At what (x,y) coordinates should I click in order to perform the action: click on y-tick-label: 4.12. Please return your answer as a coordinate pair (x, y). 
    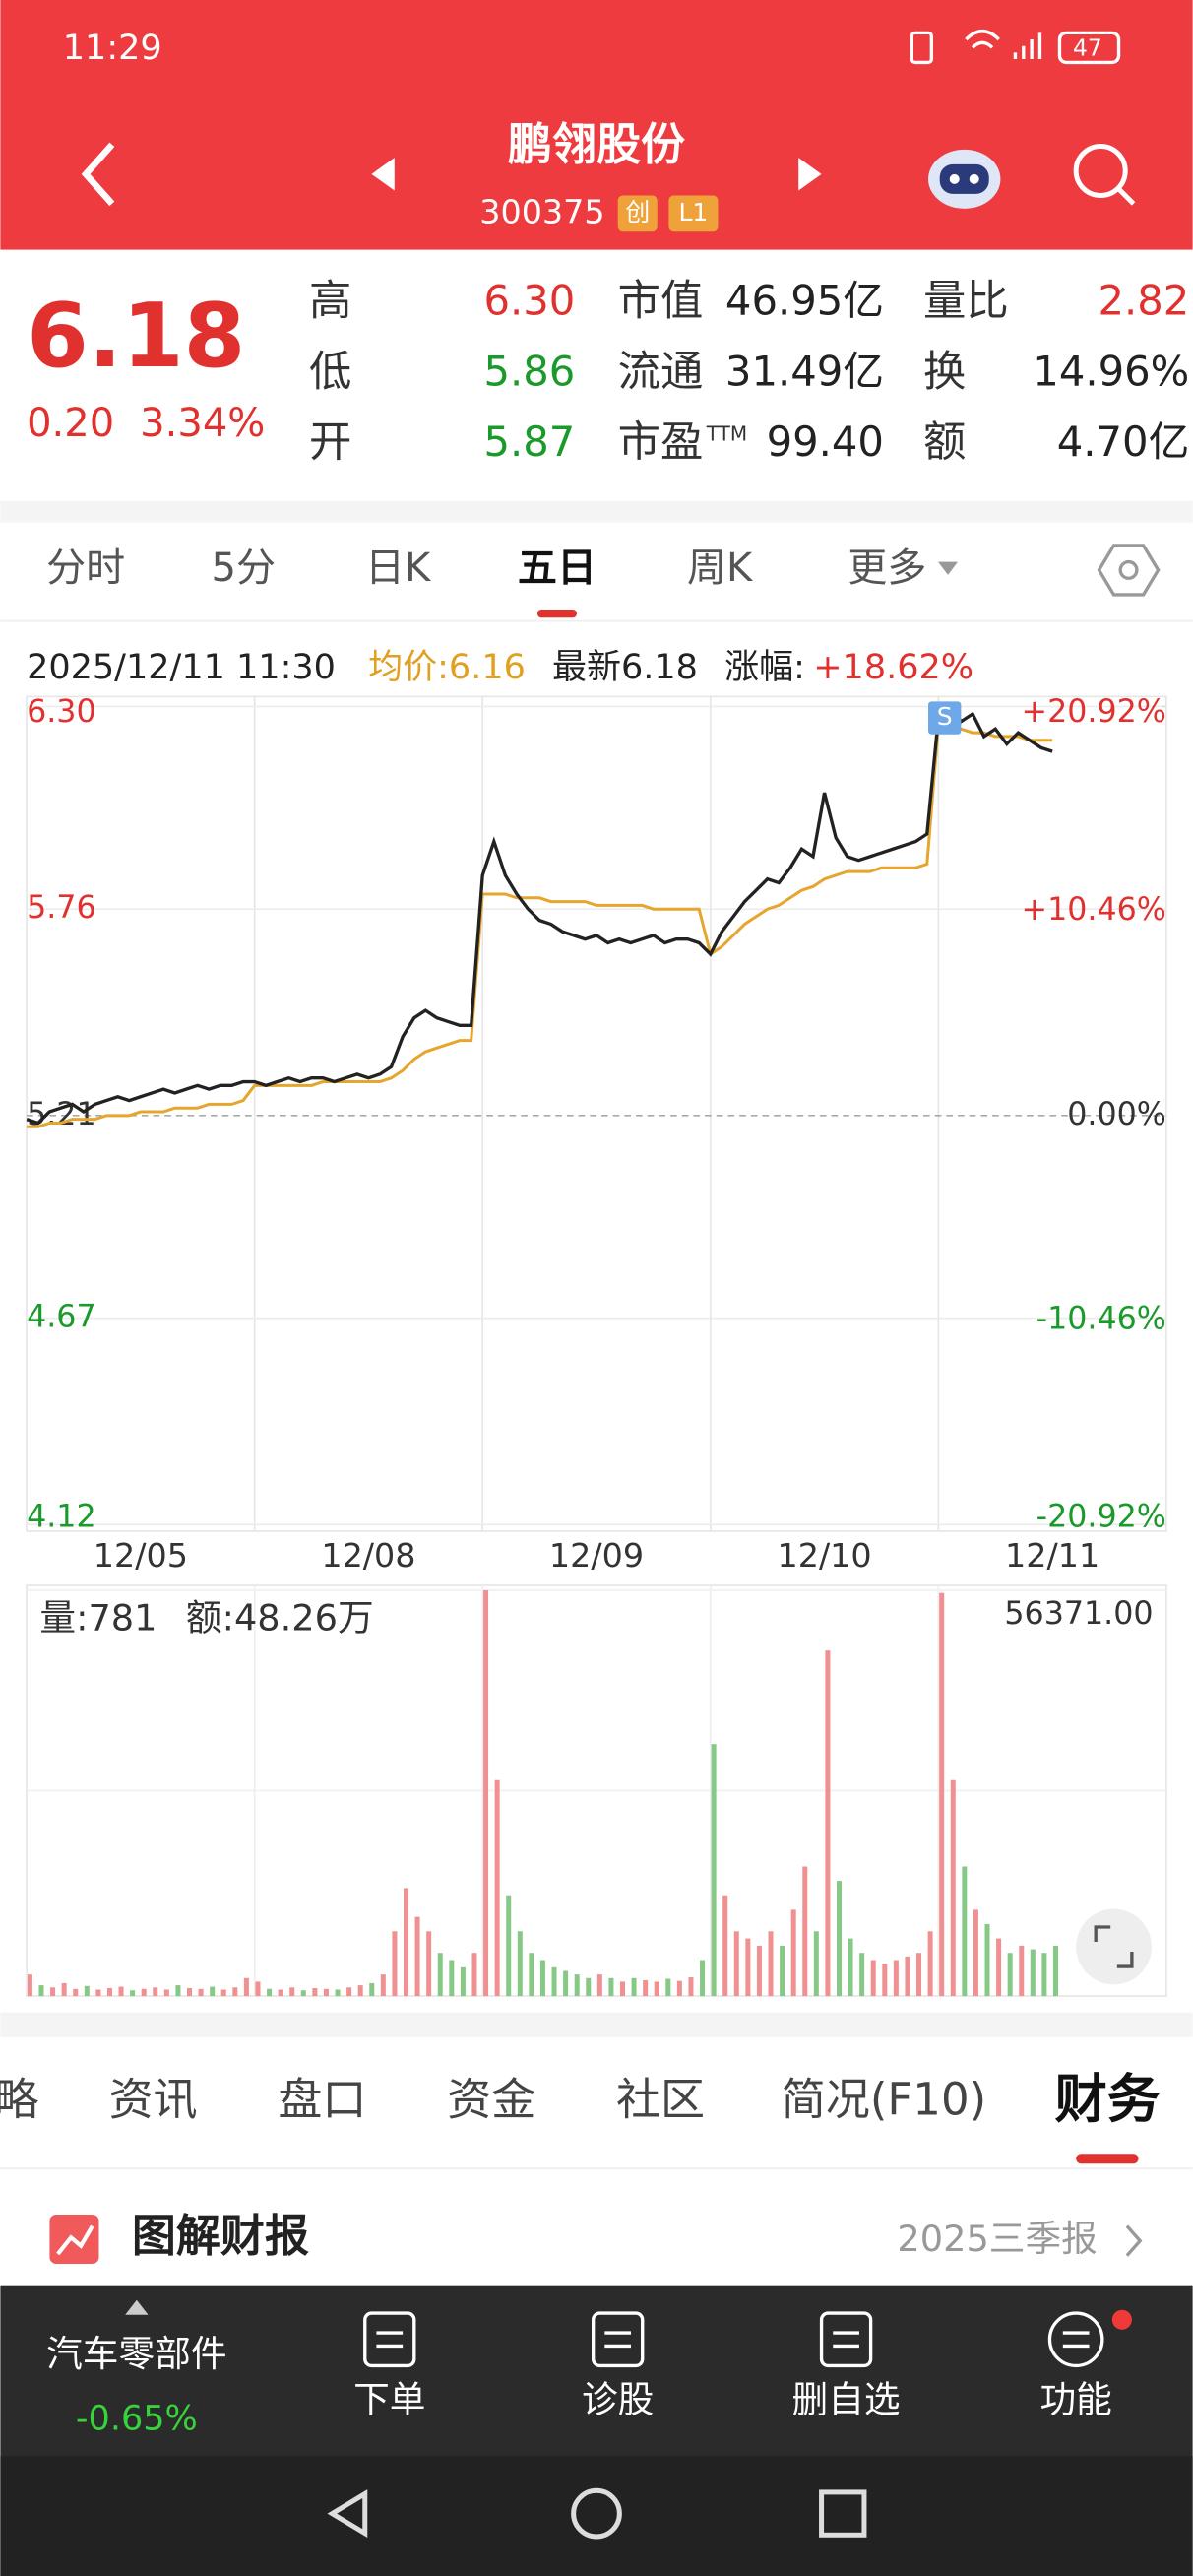
    Looking at the image, I should click on (61, 1517).